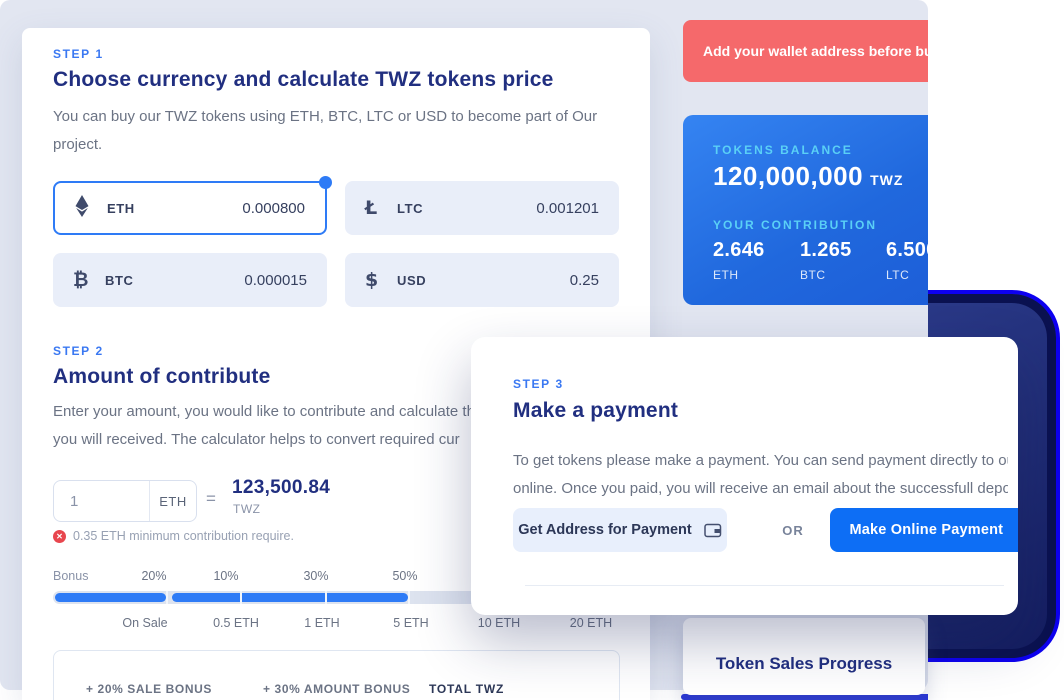 The image size is (1064, 700). I want to click on step2-title: Amount of contribute, so click(162, 376).